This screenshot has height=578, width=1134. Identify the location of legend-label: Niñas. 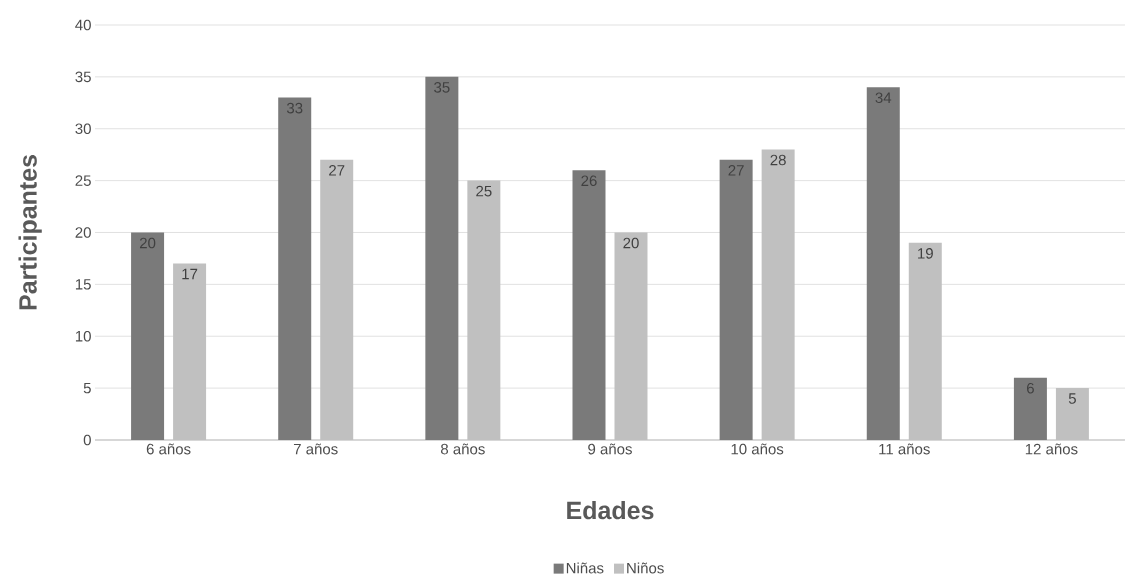
(585, 568).